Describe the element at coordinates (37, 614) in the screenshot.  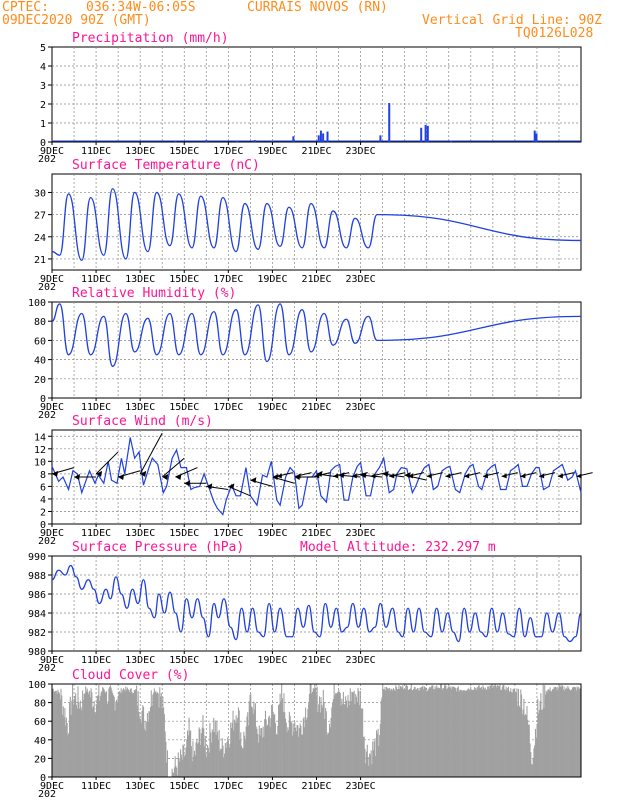
I see `y-tick-label: 984` at that location.